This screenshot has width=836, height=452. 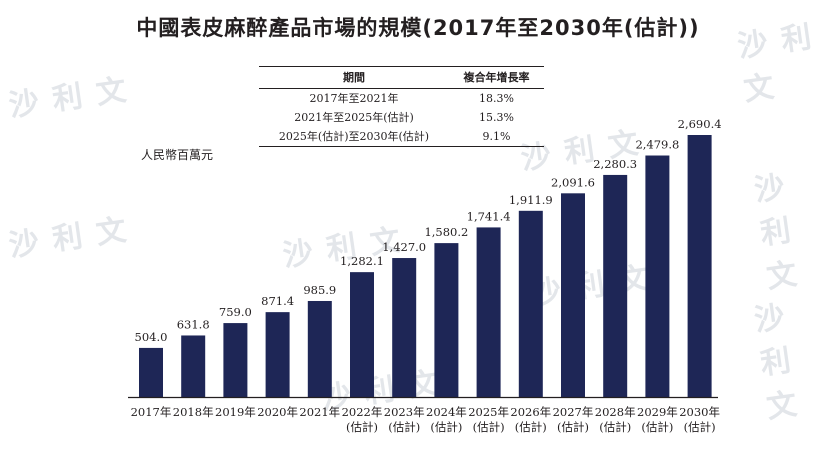 I want to click on x-tick-label: 2024年, so click(x=446, y=412).